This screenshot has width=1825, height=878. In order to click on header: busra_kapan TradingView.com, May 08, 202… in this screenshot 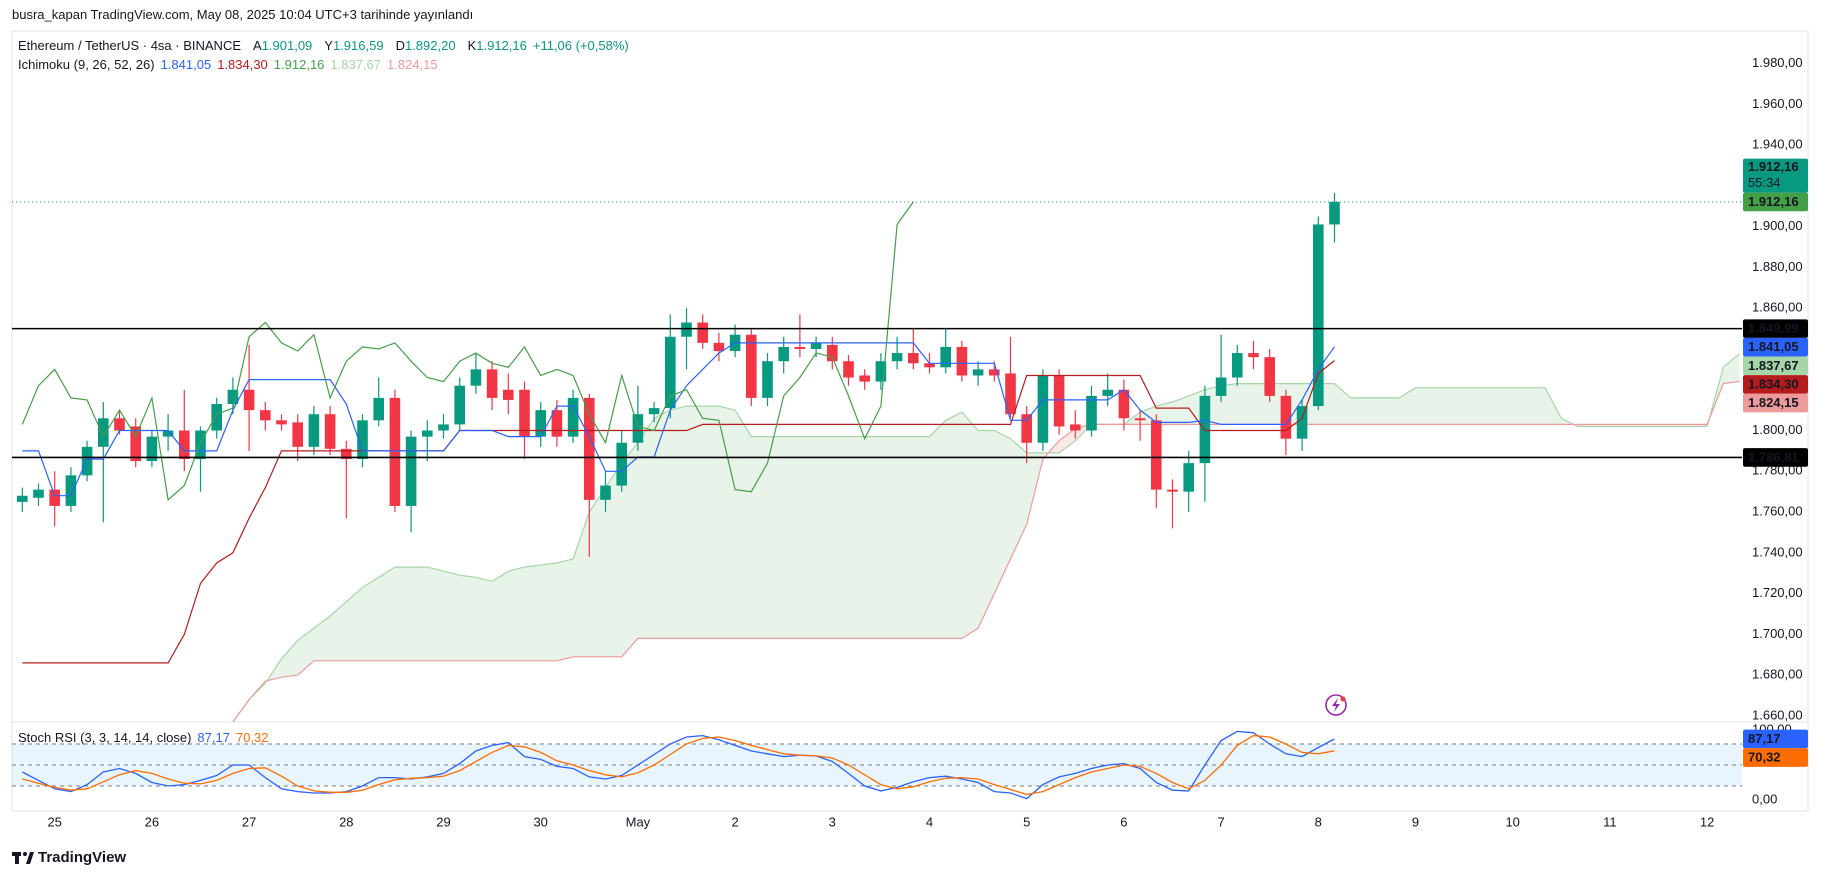, I will do `click(243, 14)`.